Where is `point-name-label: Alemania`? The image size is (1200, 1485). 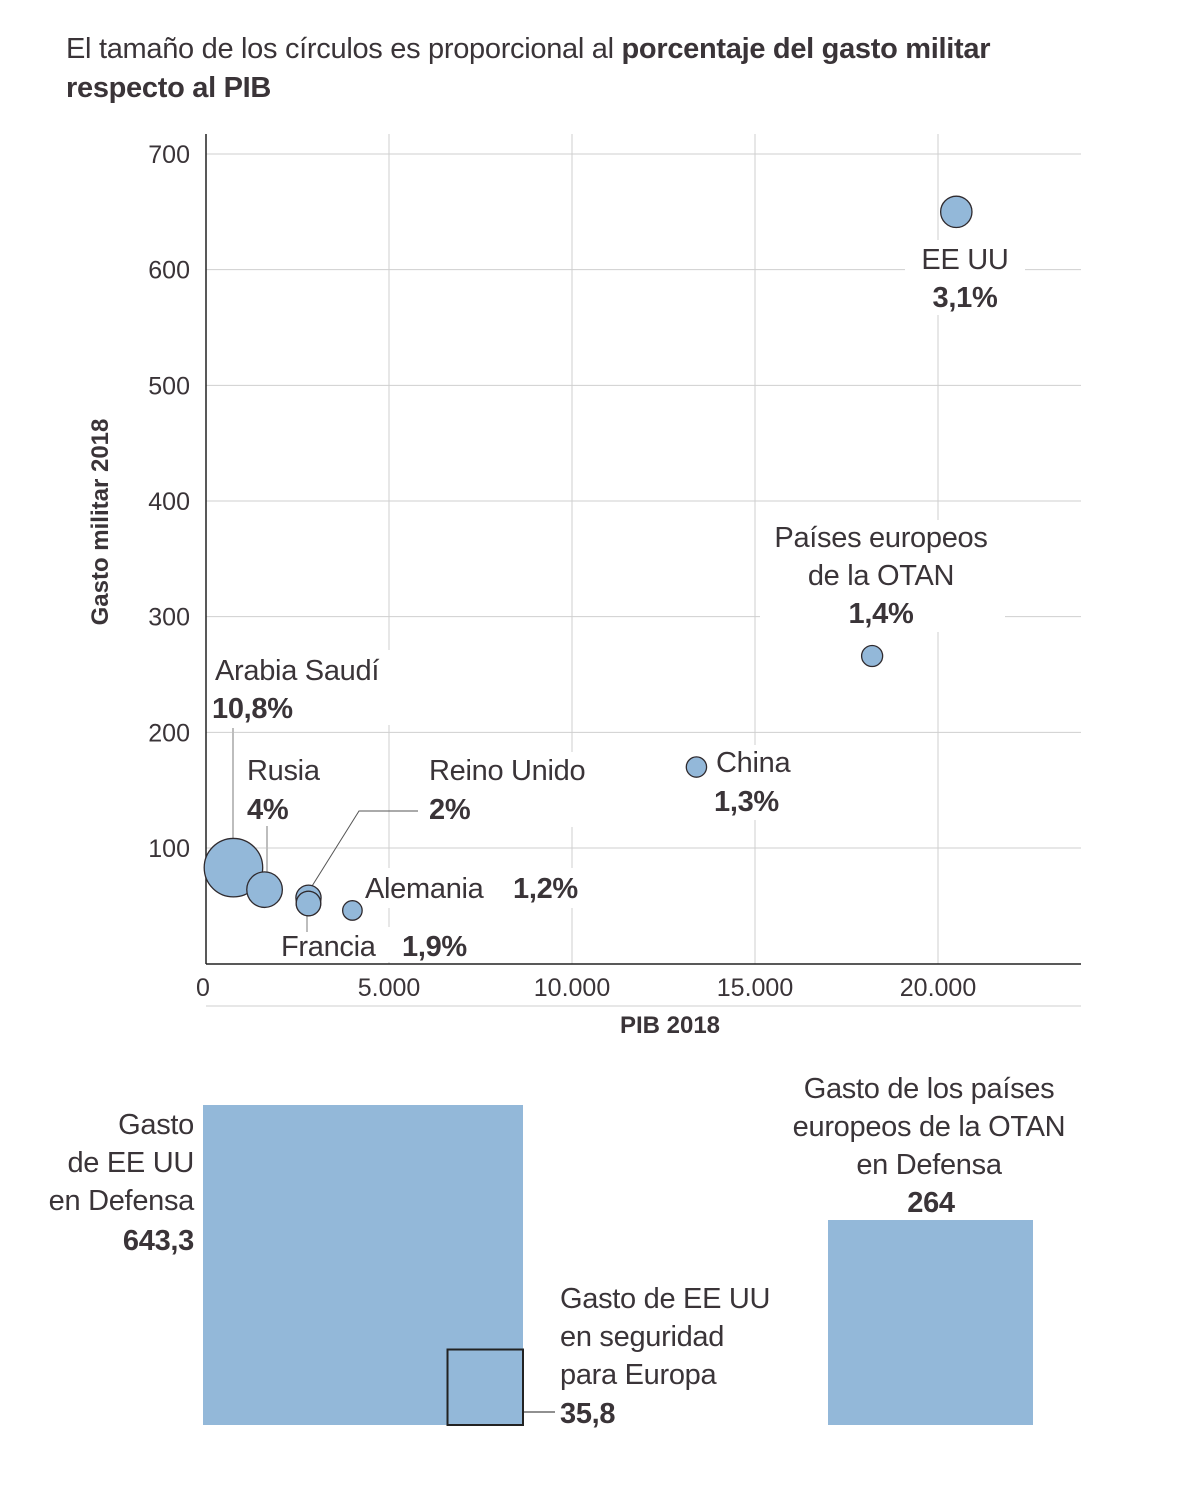 point-name-label: Alemania is located at coordinates (425, 889).